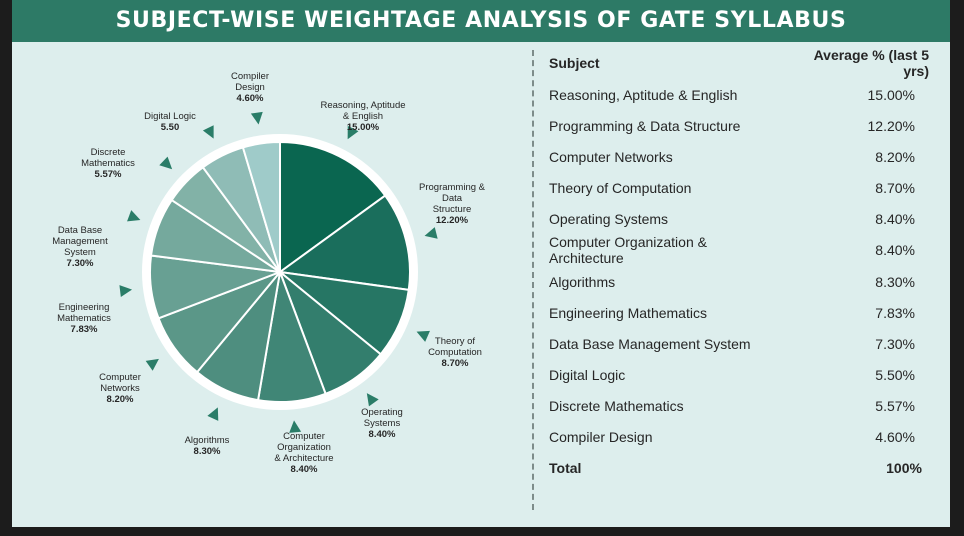 This screenshot has width=964, height=536. What do you see at coordinates (739, 436) in the screenshot?
I see `table-row: Compiler Design 4.60%` at bounding box center [739, 436].